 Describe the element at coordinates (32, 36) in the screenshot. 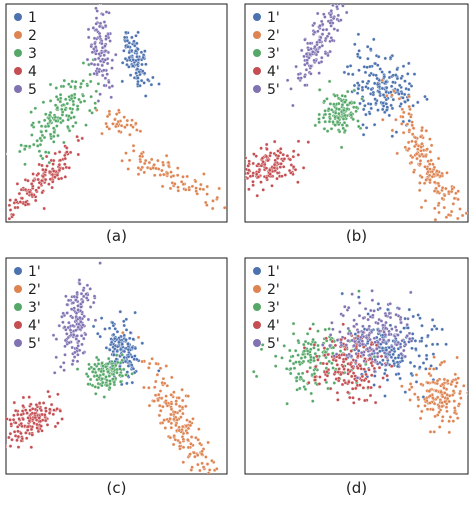

I see `legend-label: 2` at that location.